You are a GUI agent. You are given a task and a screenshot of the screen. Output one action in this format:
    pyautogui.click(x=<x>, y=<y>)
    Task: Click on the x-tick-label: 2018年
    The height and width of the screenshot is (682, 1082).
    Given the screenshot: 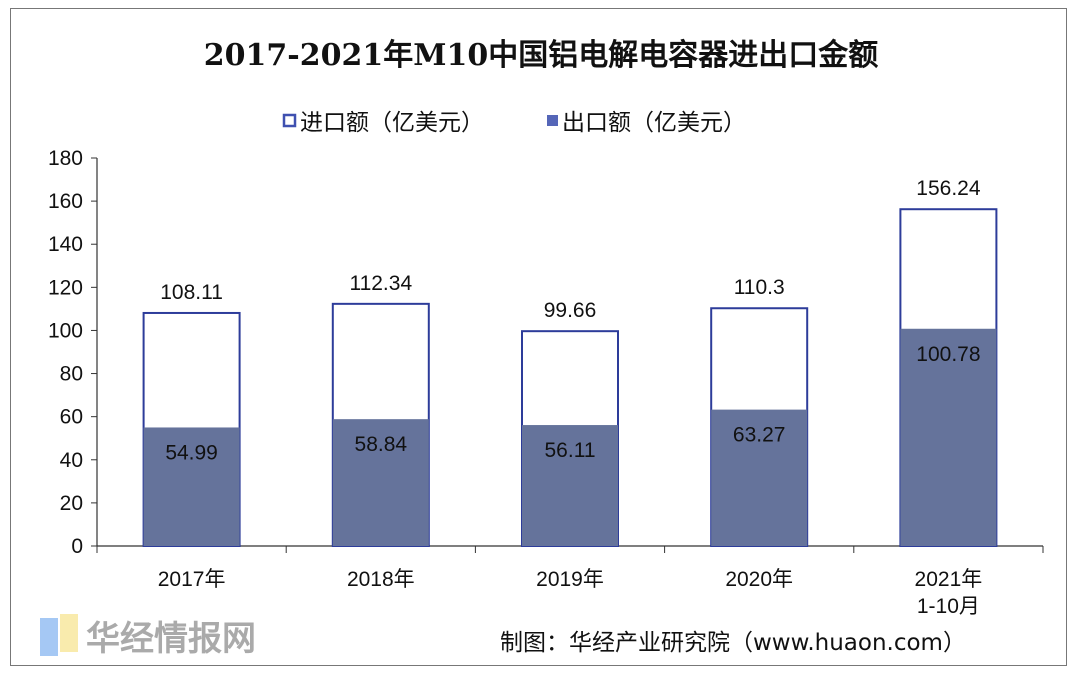 What is the action you would take?
    pyautogui.click(x=381, y=579)
    